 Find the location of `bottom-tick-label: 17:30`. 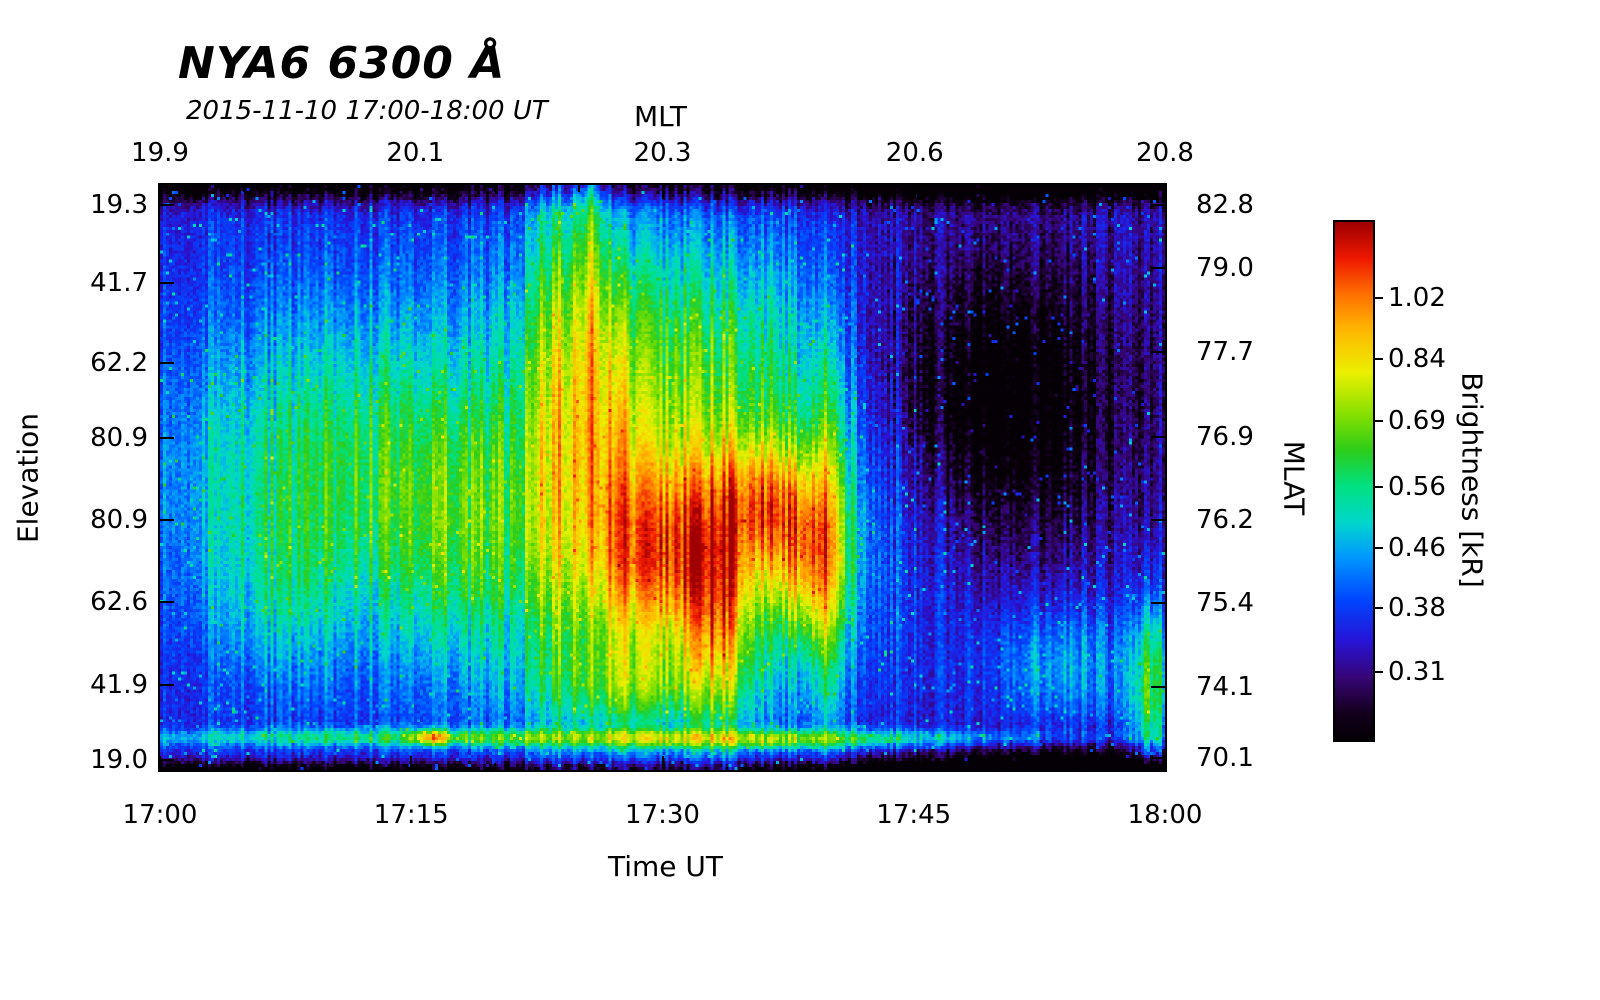

bottom-tick-label: 17:30 is located at coordinates (662, 815).